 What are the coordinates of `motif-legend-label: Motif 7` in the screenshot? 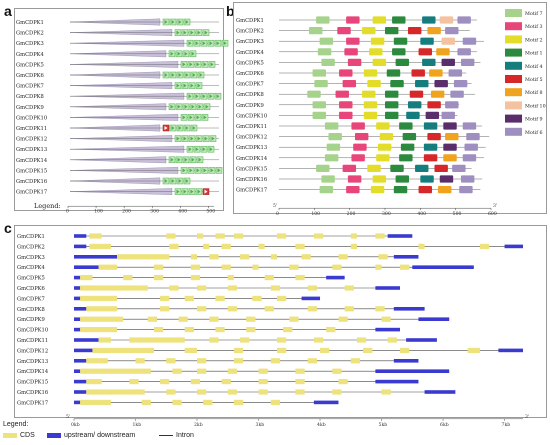 It's located at (534, 14).